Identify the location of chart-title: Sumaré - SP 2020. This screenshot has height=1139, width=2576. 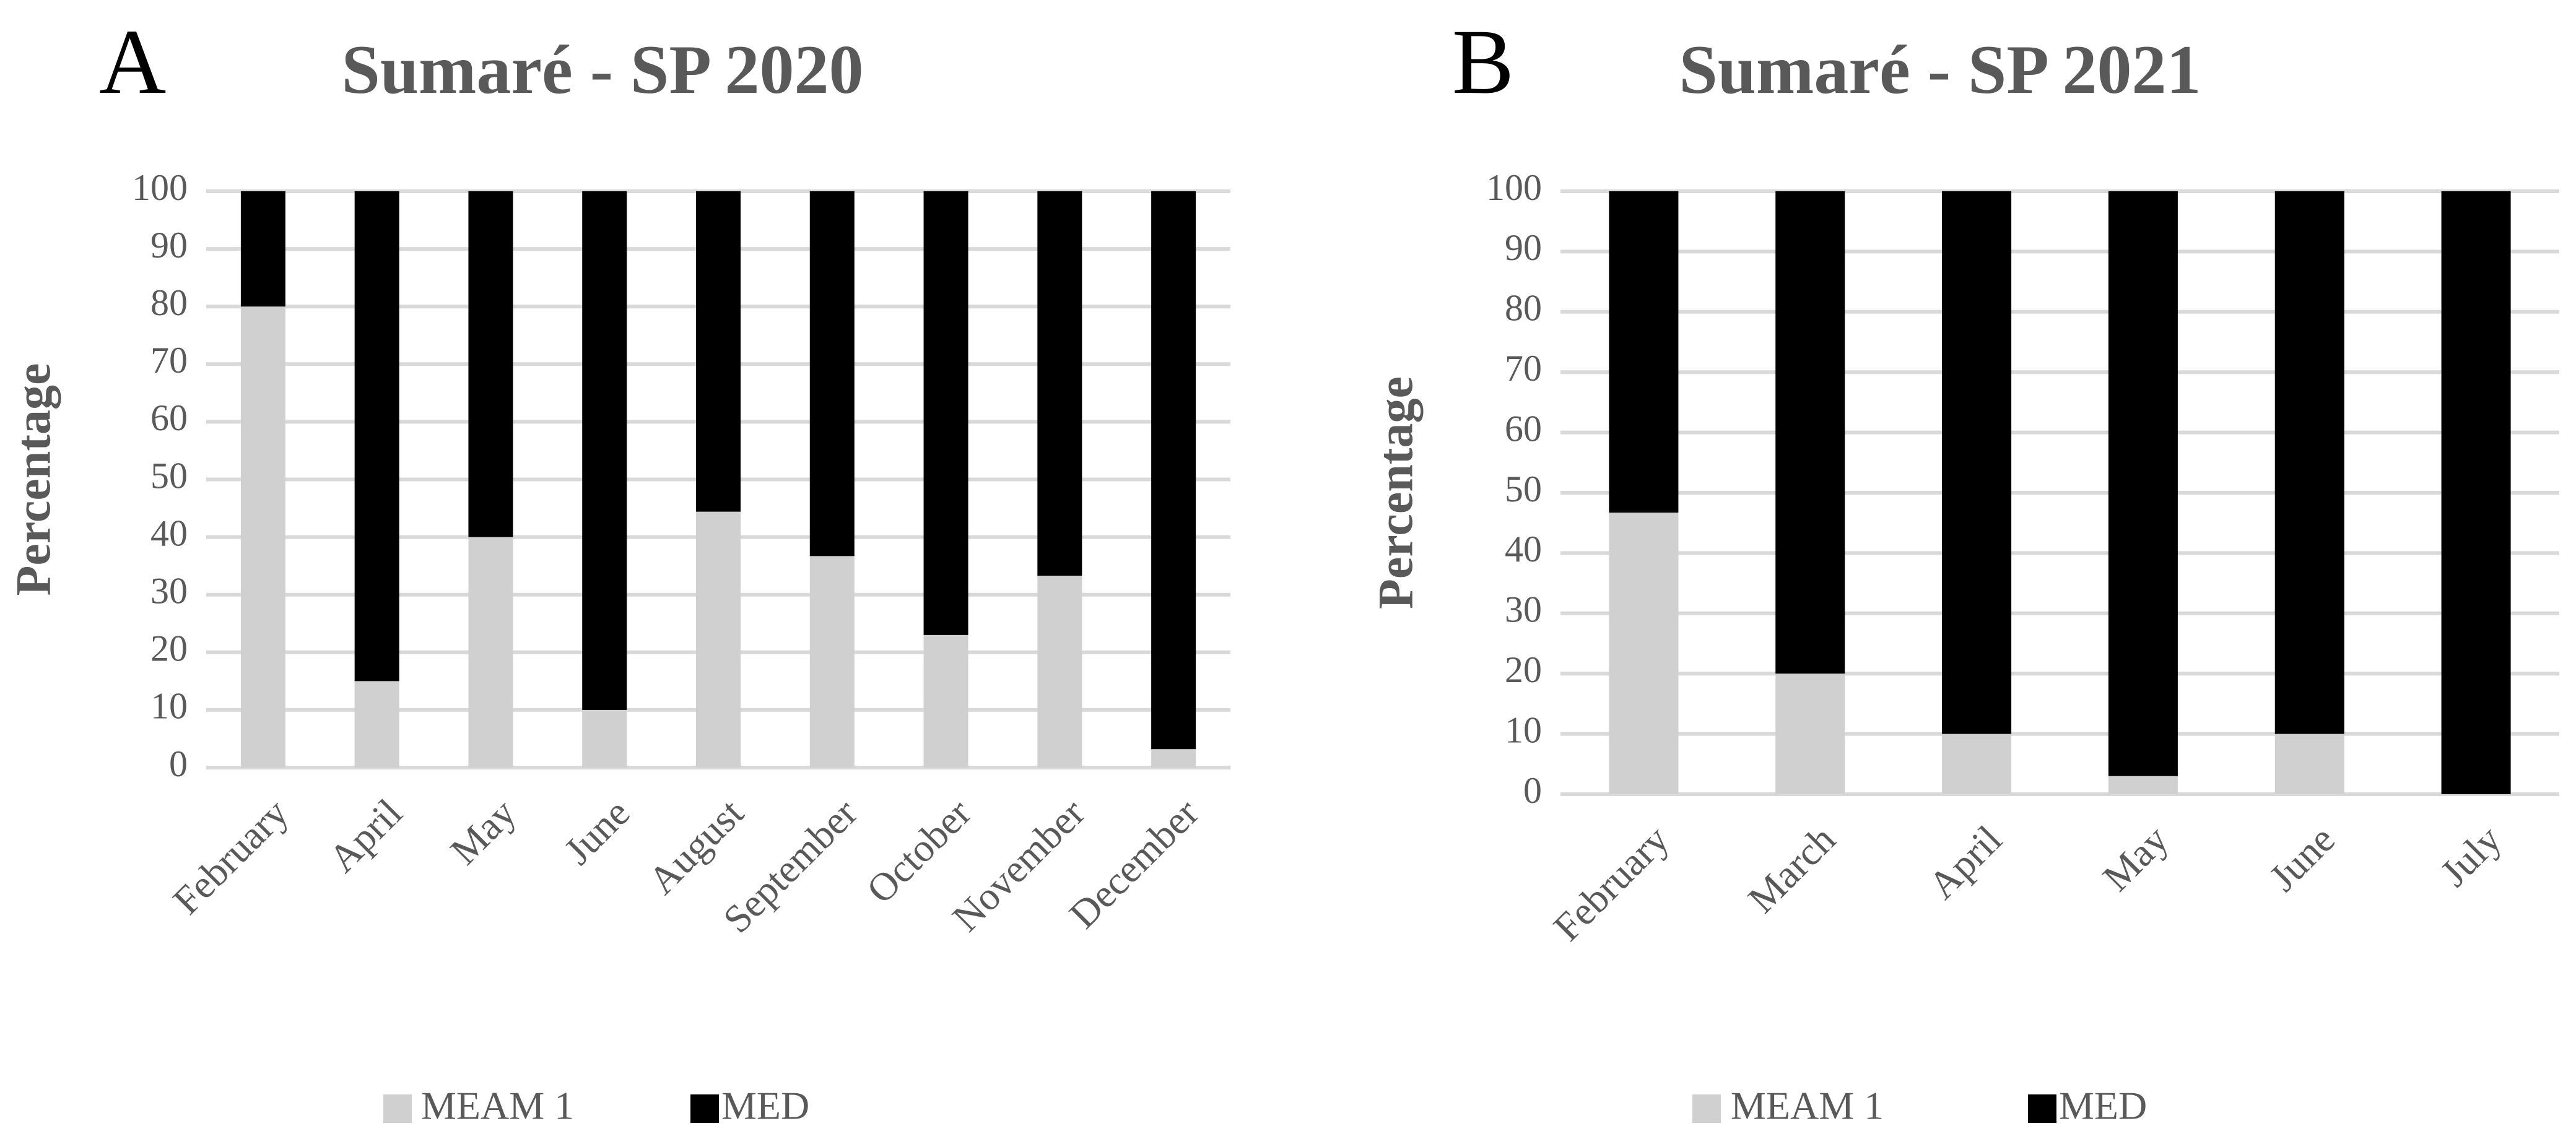
(602, 70).